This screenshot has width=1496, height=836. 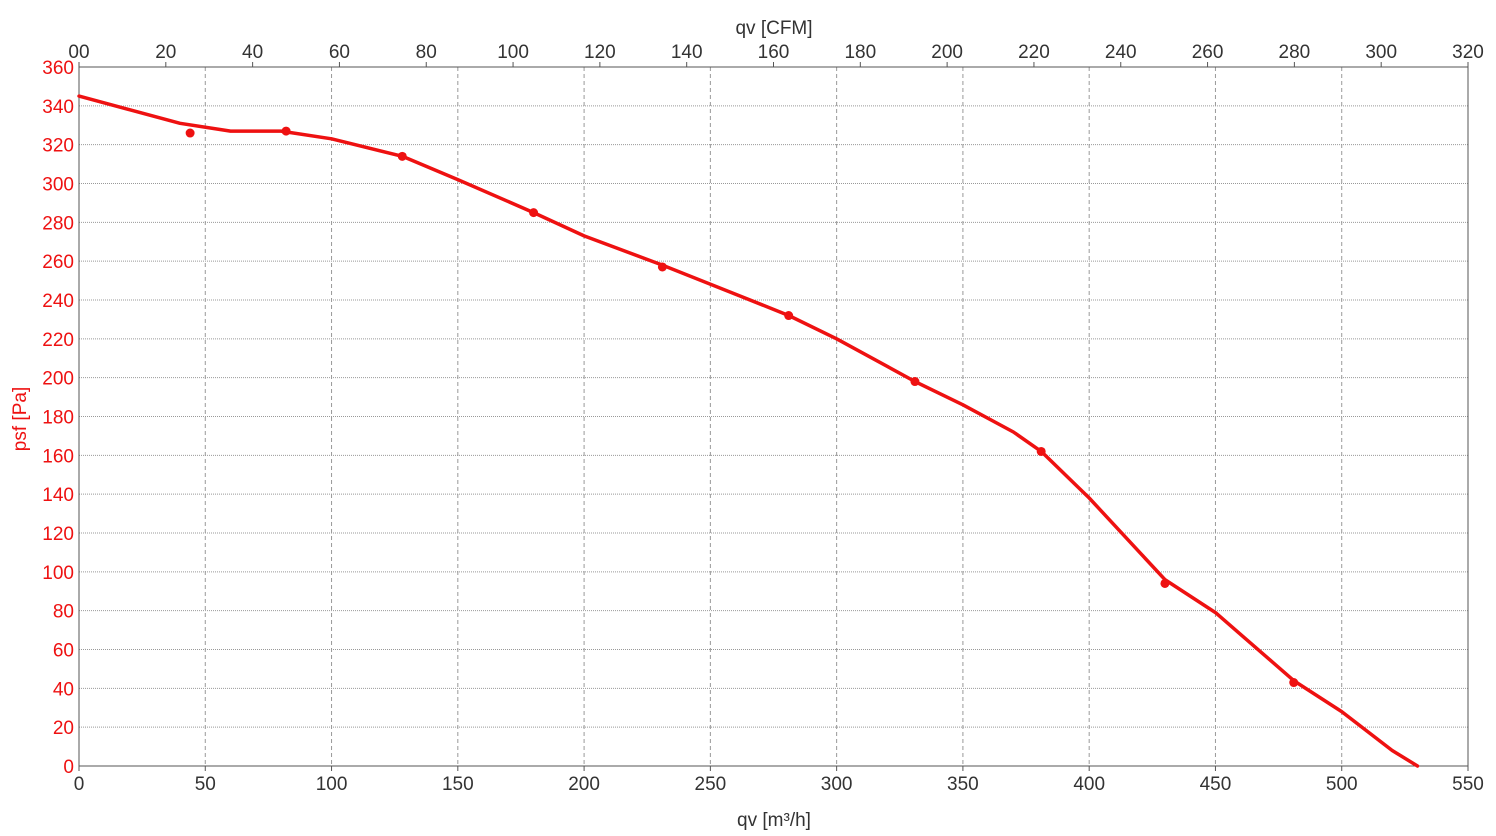 I want to click on y-tick-label: 60, so click(x=63, y=651).